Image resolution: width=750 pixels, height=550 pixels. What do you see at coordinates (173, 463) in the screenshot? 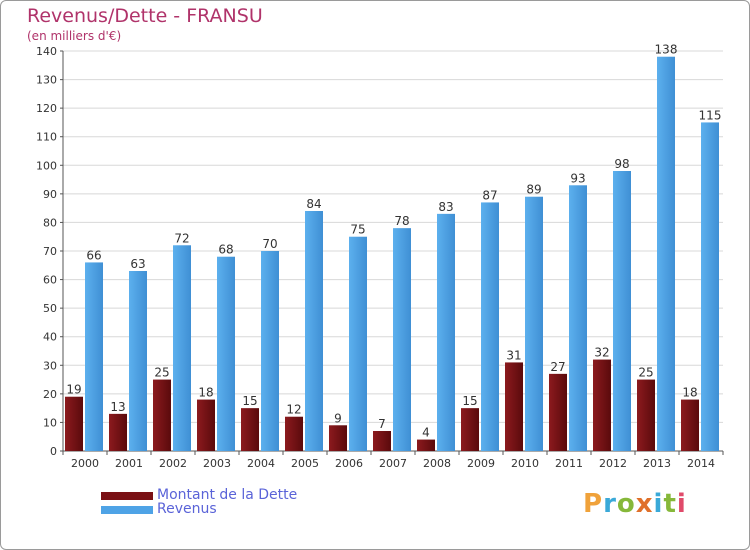
I see `x-tick-label: 2002` at bounding box center [173, 463].